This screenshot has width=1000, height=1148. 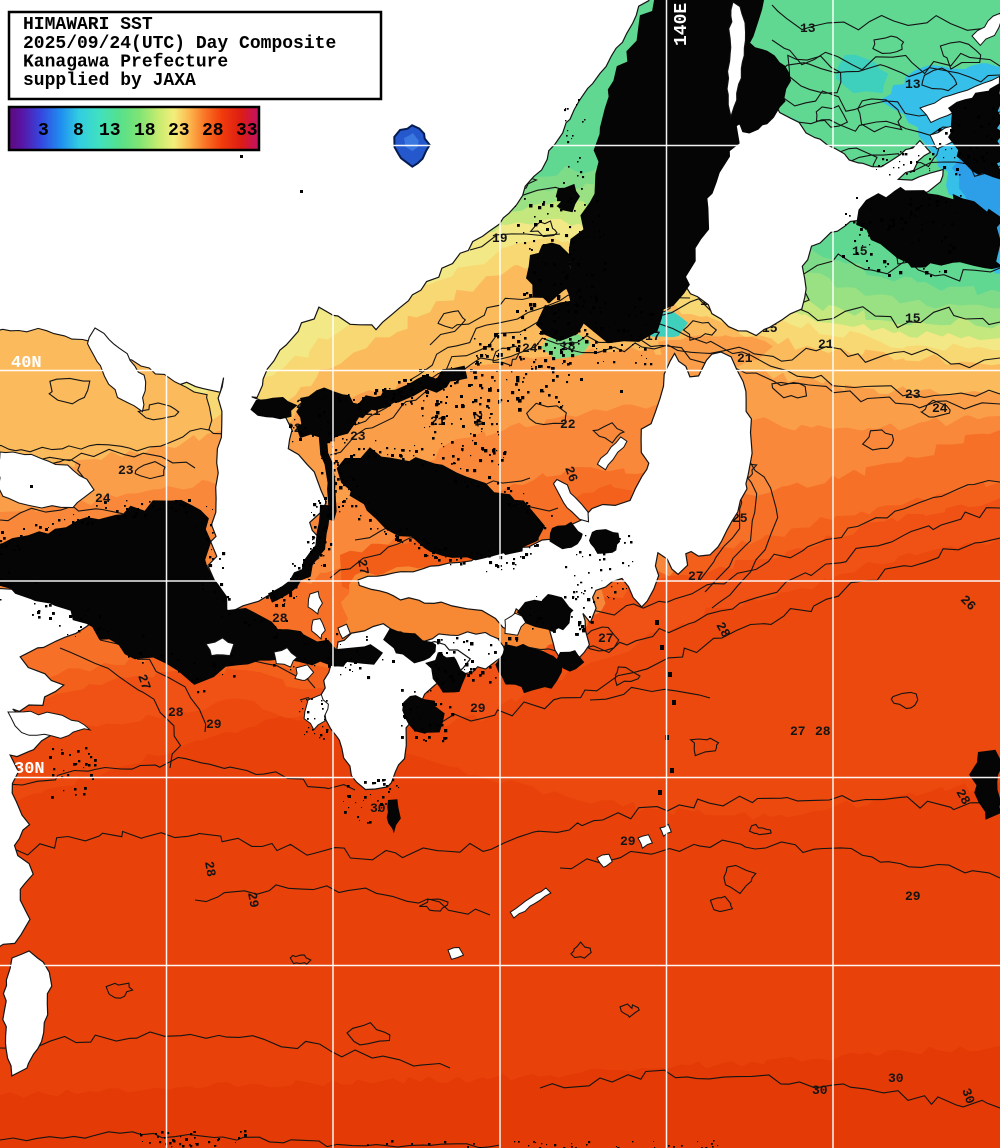 What do you see at coordinates (109, 81) in the screenshot?
I see `svg-text: supplied by JAXA` at bounding box center [109, 81].